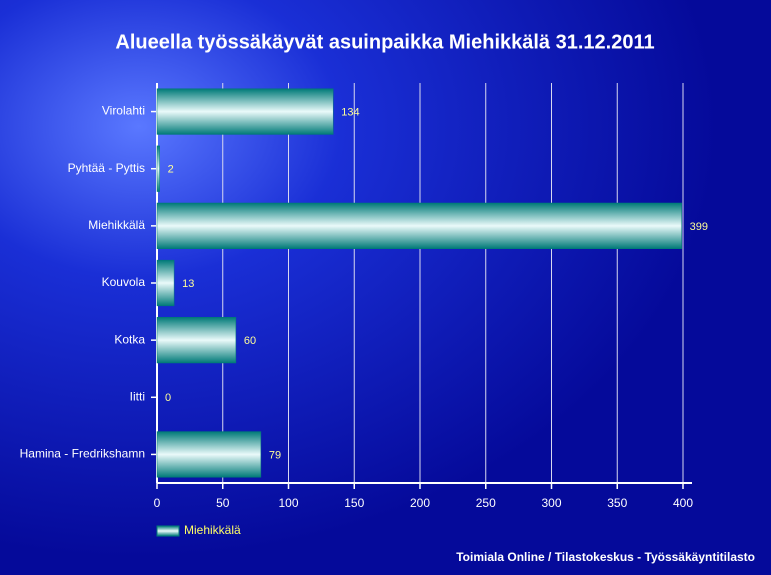  I want to click on y-tick-label: Hamina - Fredrikshamn, so click(82, 454).